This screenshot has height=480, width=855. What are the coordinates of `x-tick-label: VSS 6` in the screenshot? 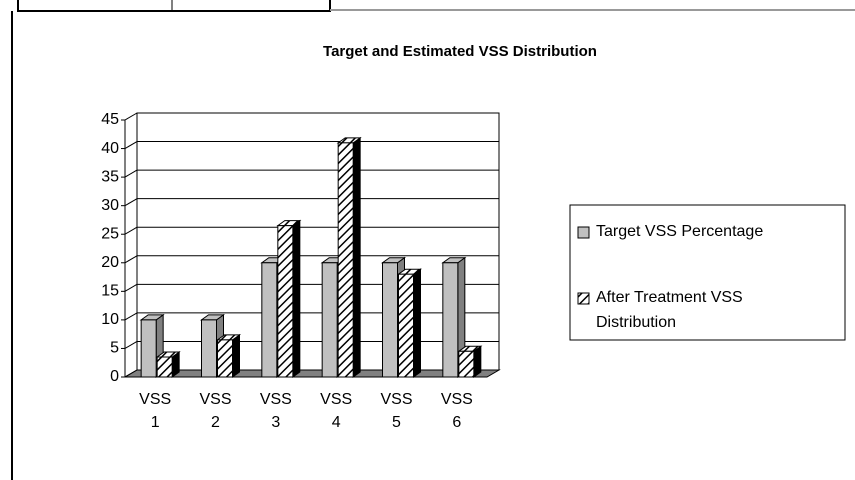 It's located at (456, 411).